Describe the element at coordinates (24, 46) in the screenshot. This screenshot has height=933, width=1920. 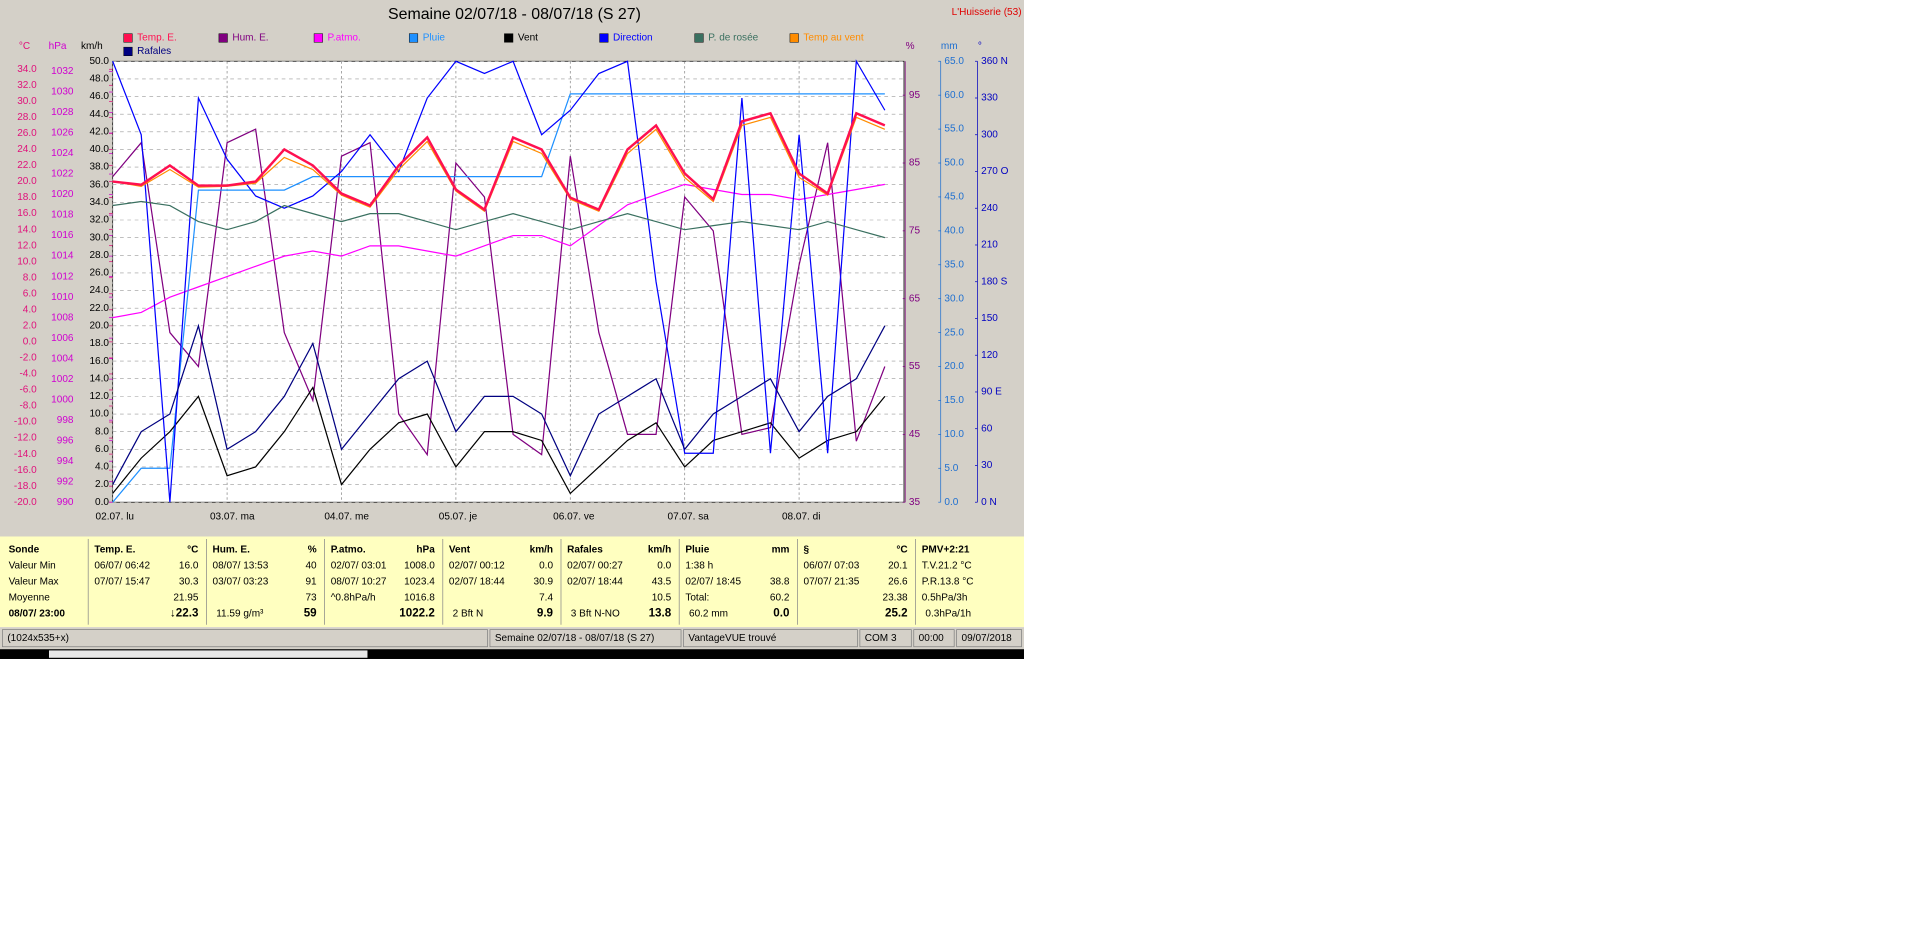
I see `axis-unit: °C` at that location.